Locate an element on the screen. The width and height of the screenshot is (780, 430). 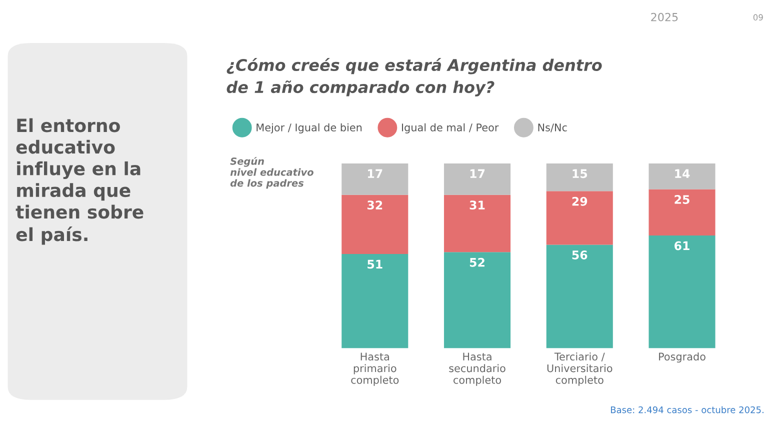
legend-label: Ns/Nc is located at coordinates (552, 128).